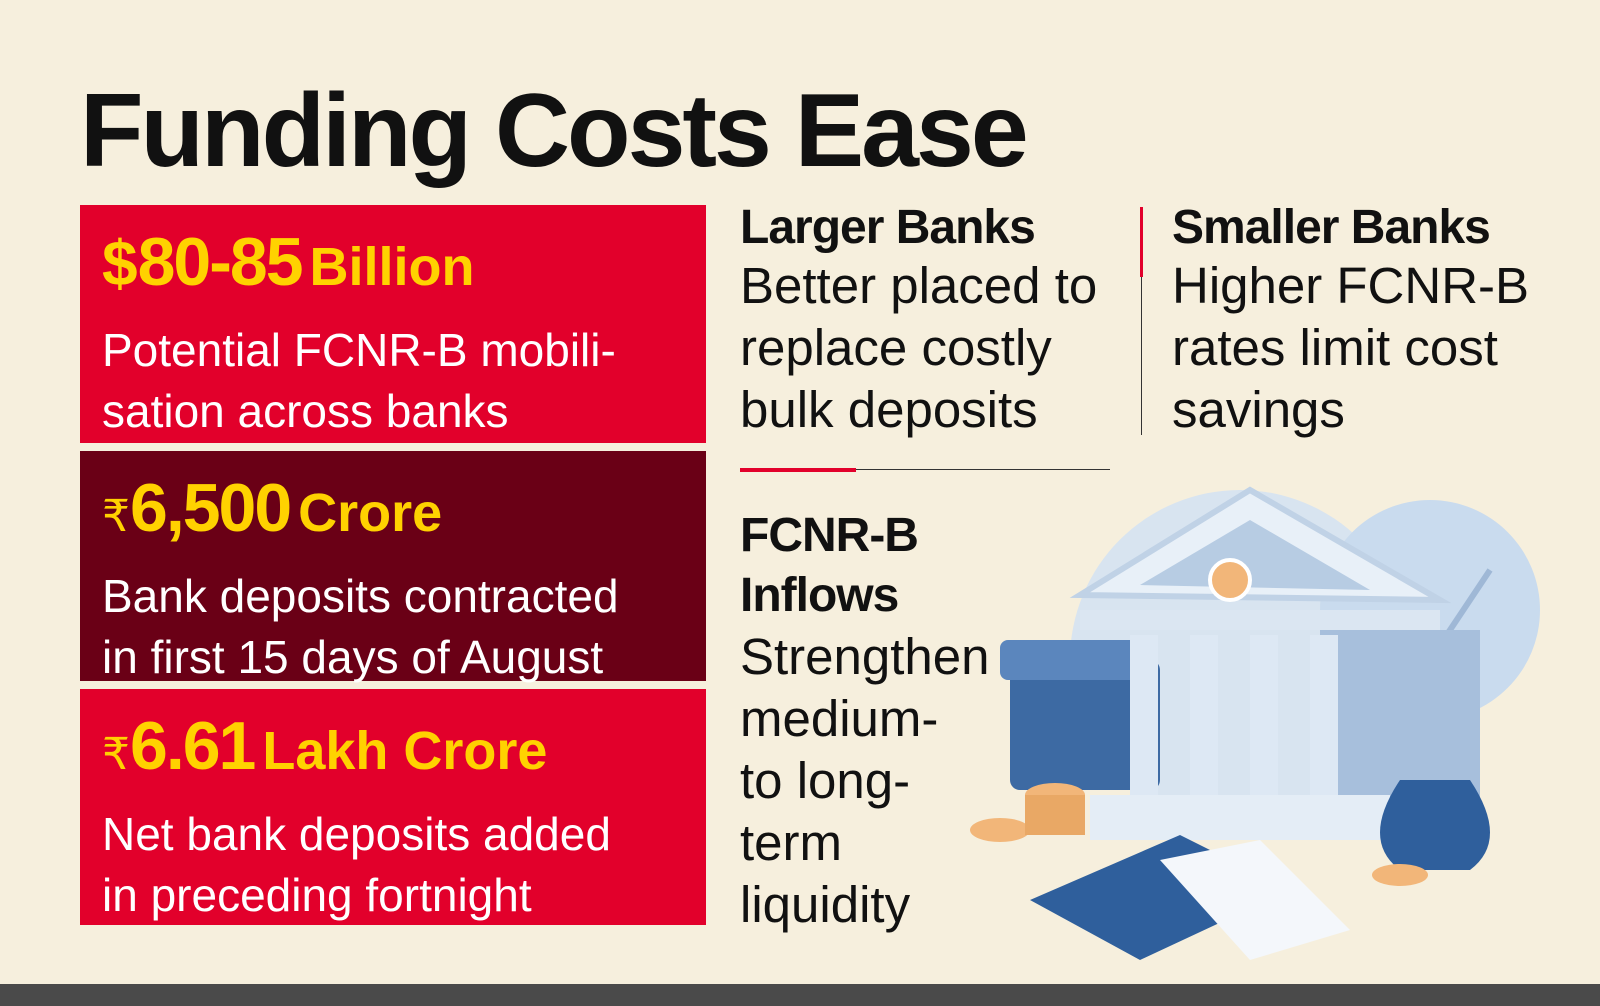  I want to click on text-line: to long-, so click(825, 780).